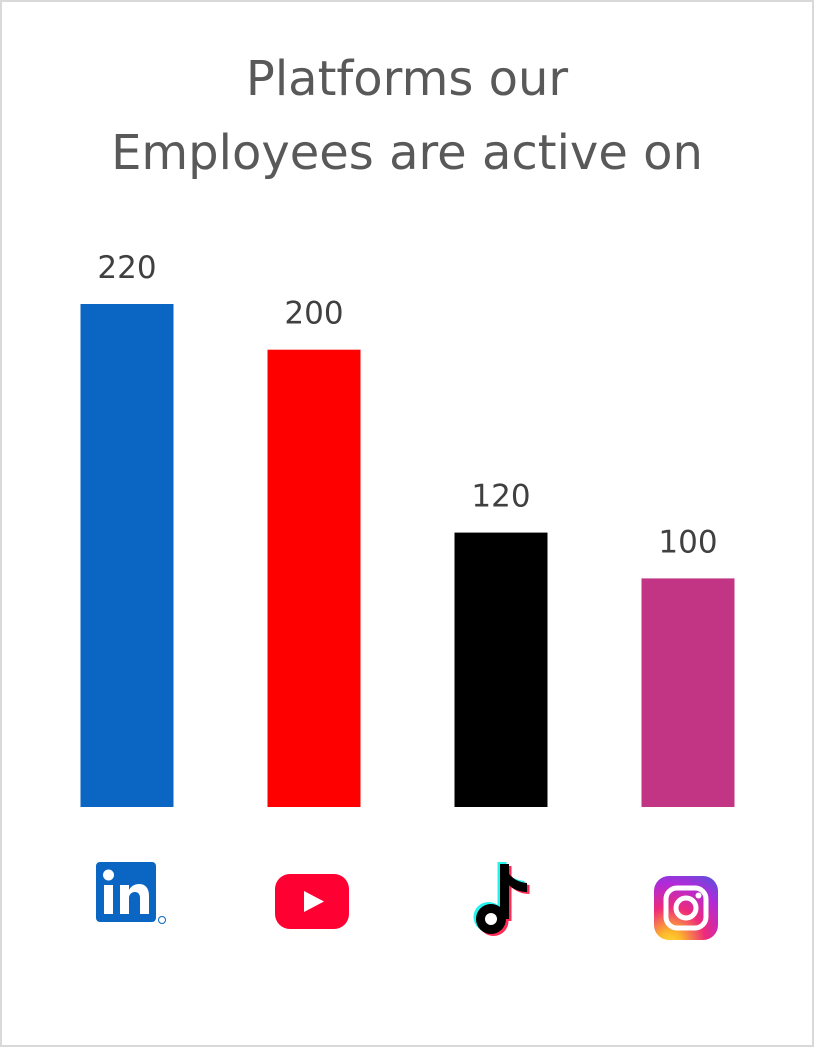 This screenshot has height=1047, width=814. What do you see at coordinates (501, 669) in the screenshot?
I see `bar-tiktok` at bounding box center [501, 669].